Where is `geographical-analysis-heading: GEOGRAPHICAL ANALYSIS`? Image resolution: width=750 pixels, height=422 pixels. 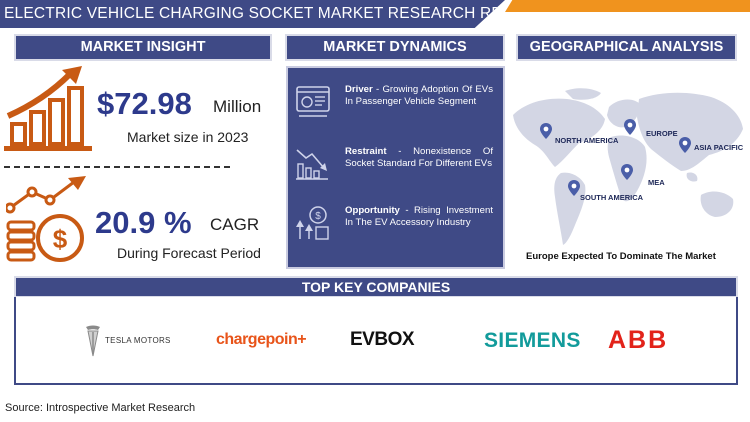 geographical-analysis-heading: GEOGRAPHICAL ANALYSIS is located at coordinates (626, 47).